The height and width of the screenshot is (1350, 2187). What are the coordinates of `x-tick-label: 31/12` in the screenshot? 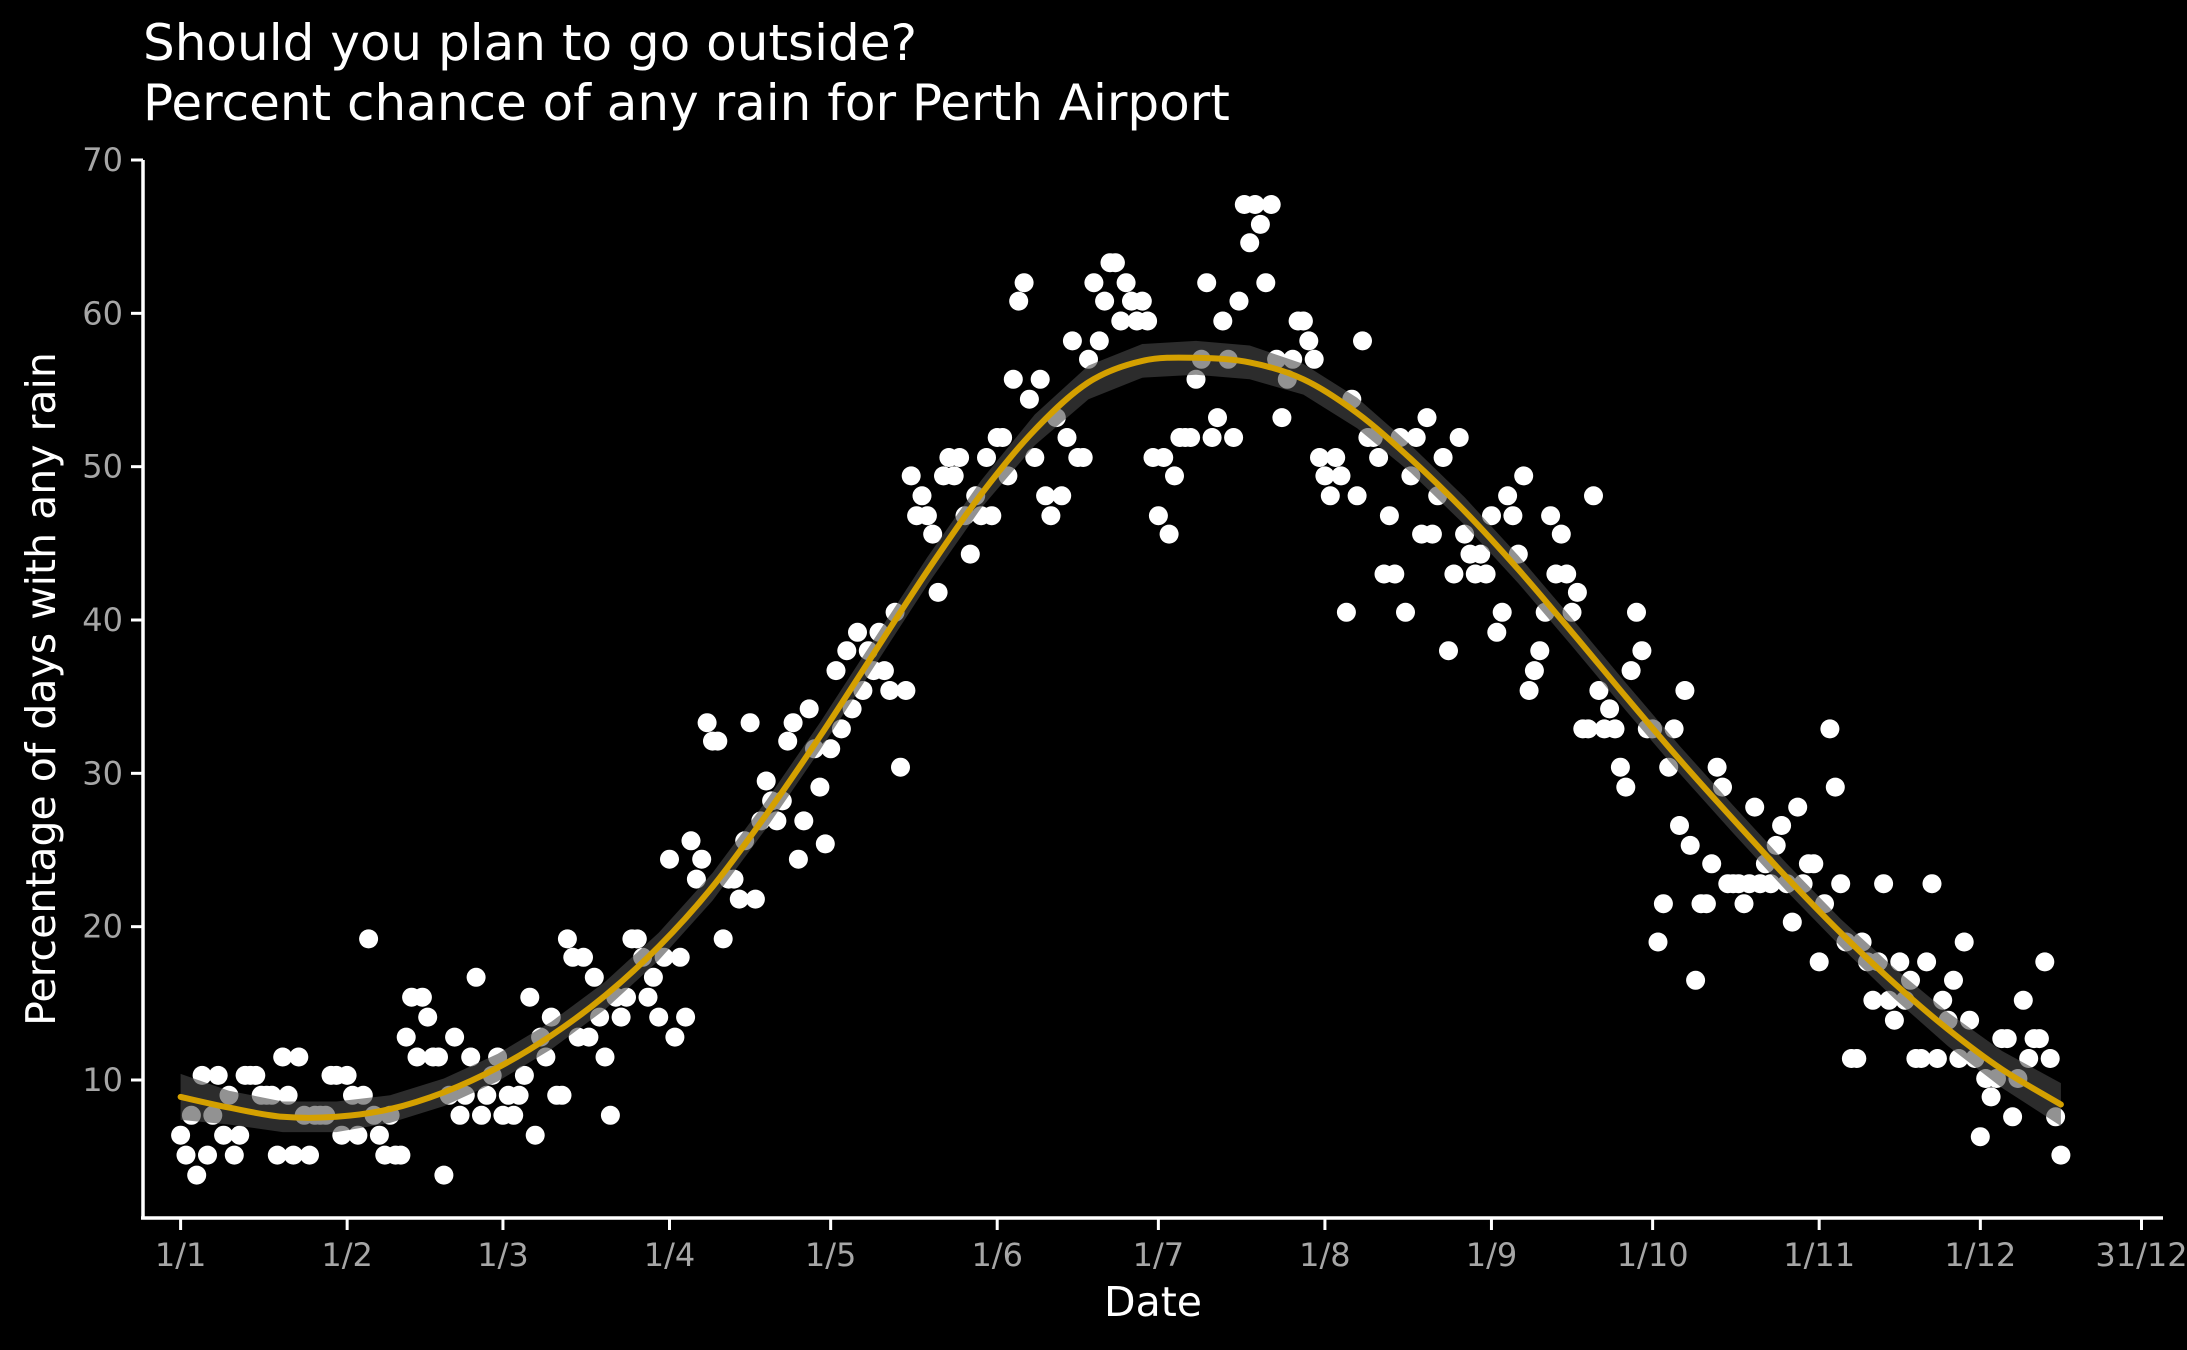 It's located at (2141, 1255).